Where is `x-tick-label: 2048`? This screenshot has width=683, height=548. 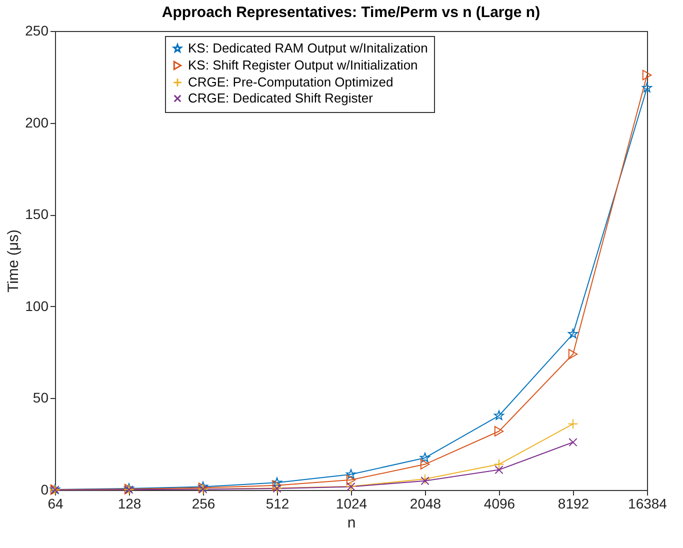
x-tick-label: 2048 is located at coordinates (426, 504).